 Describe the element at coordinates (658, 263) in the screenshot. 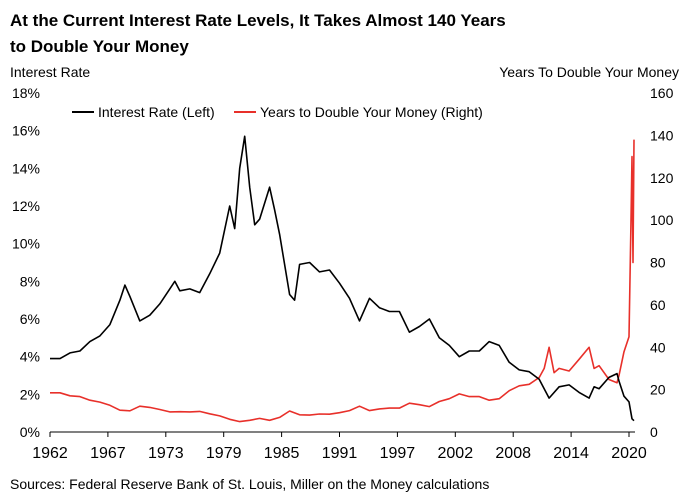

I see `y-right-tick-label-80: 80` at that location.